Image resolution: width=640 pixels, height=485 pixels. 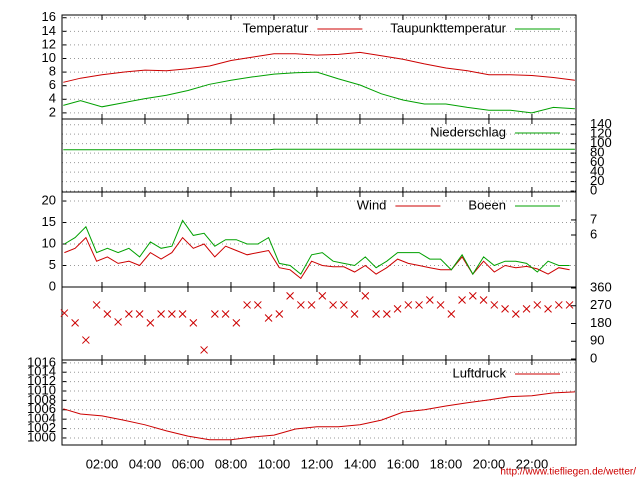 What do you see at coordinates (41, 408) in the screenshot?
I see `y-tick-label: 1006` at bounding box center [41, 408].